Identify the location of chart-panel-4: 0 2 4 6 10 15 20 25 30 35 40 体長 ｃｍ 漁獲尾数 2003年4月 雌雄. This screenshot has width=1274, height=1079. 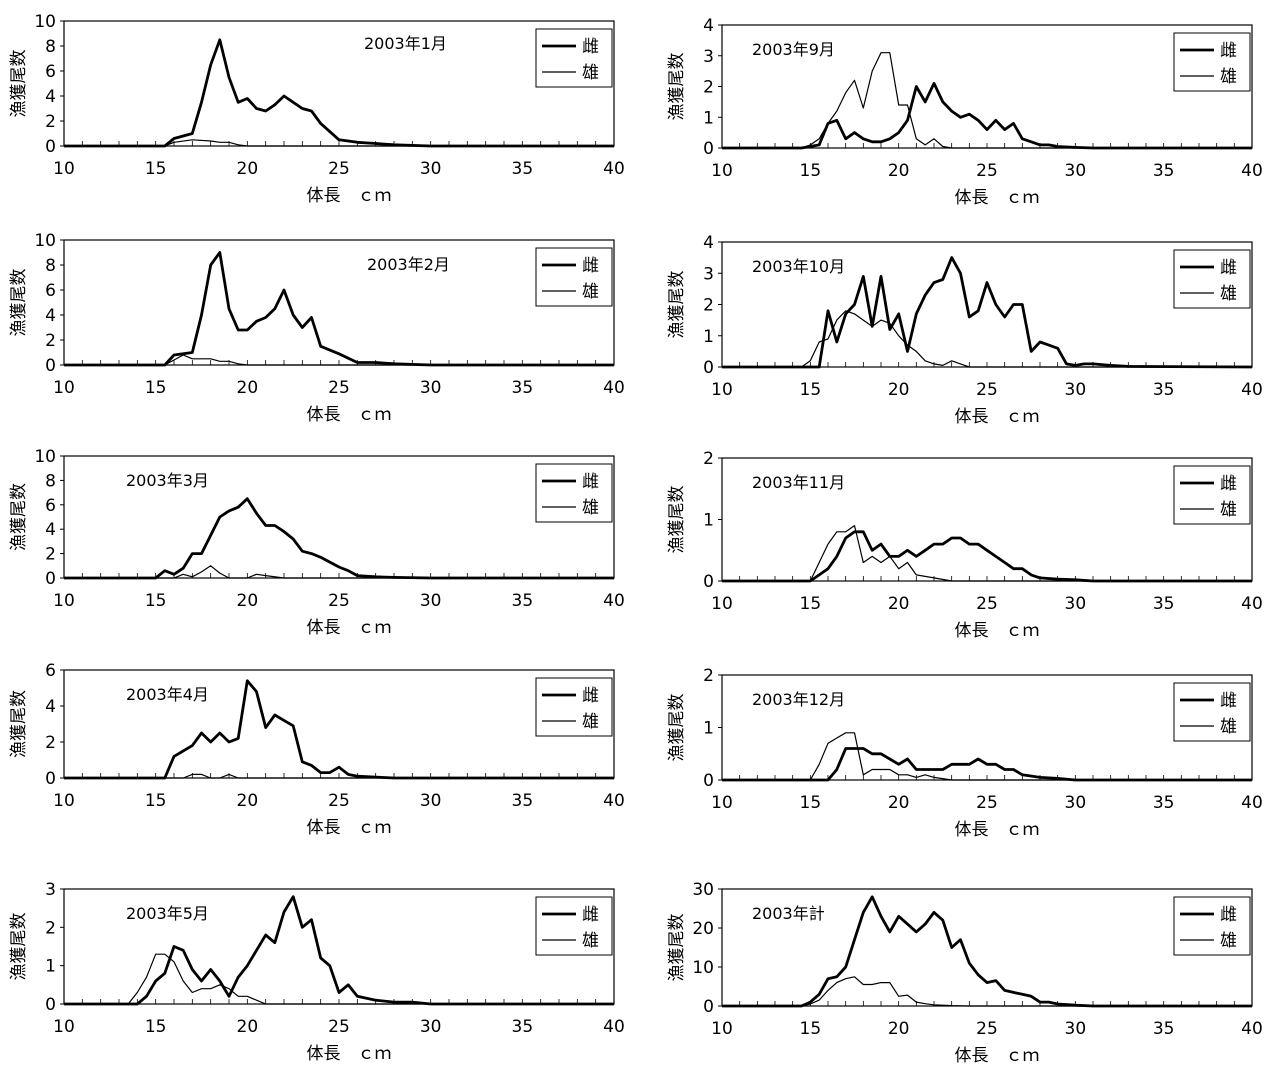
(317, 749).